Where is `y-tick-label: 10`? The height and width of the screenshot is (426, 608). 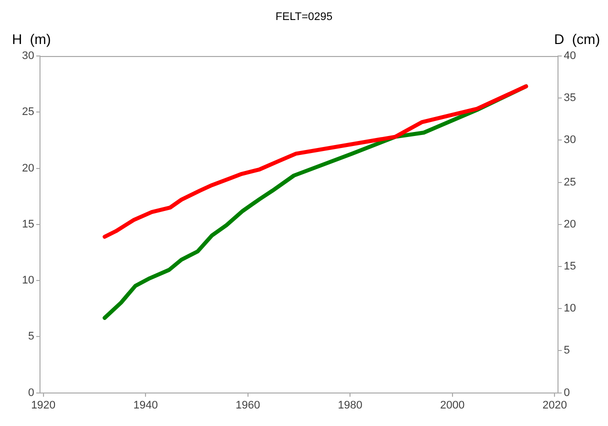 y-tick-label: 10 is located at coordinates (28, 280).